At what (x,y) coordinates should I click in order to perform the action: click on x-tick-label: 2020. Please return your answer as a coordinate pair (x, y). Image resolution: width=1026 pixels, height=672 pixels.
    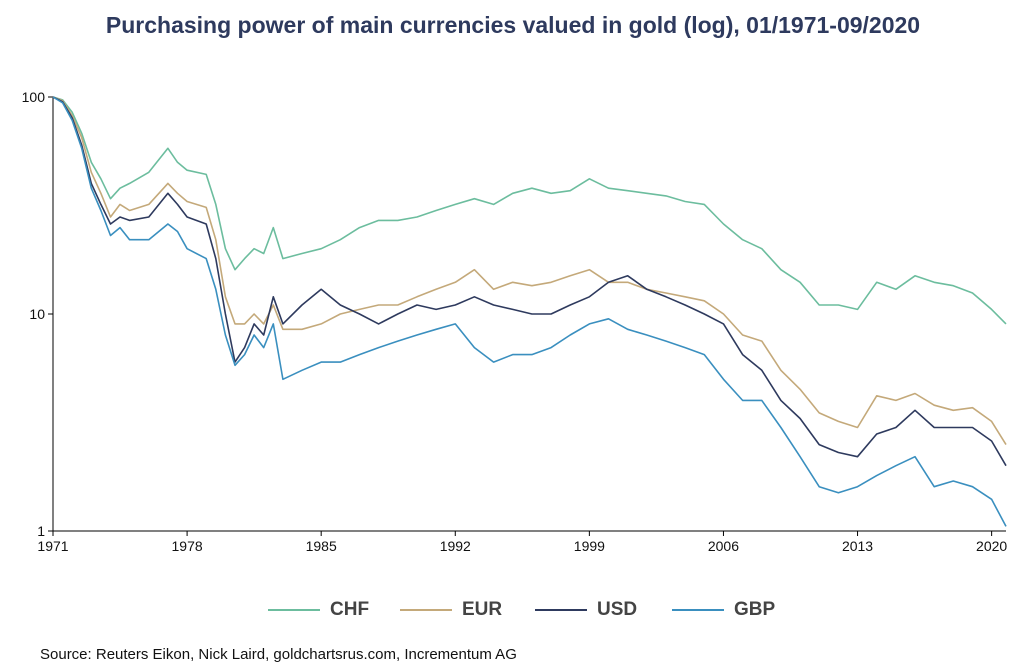
    Looking at the image, I should click on (991, 546).